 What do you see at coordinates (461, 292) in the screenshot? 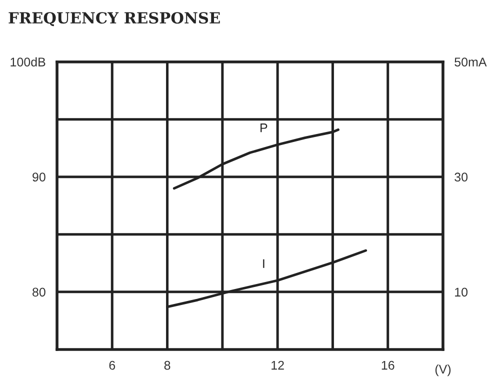
I see `y2-tick-label: 10` at bounding box center [461, 292].